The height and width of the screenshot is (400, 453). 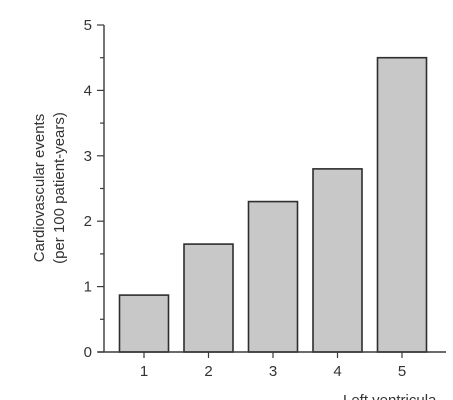 What do you see at coordinates (88, 352) in the screenshot?
I see `y-tick-label: 0` at bounding box center [88, 352].